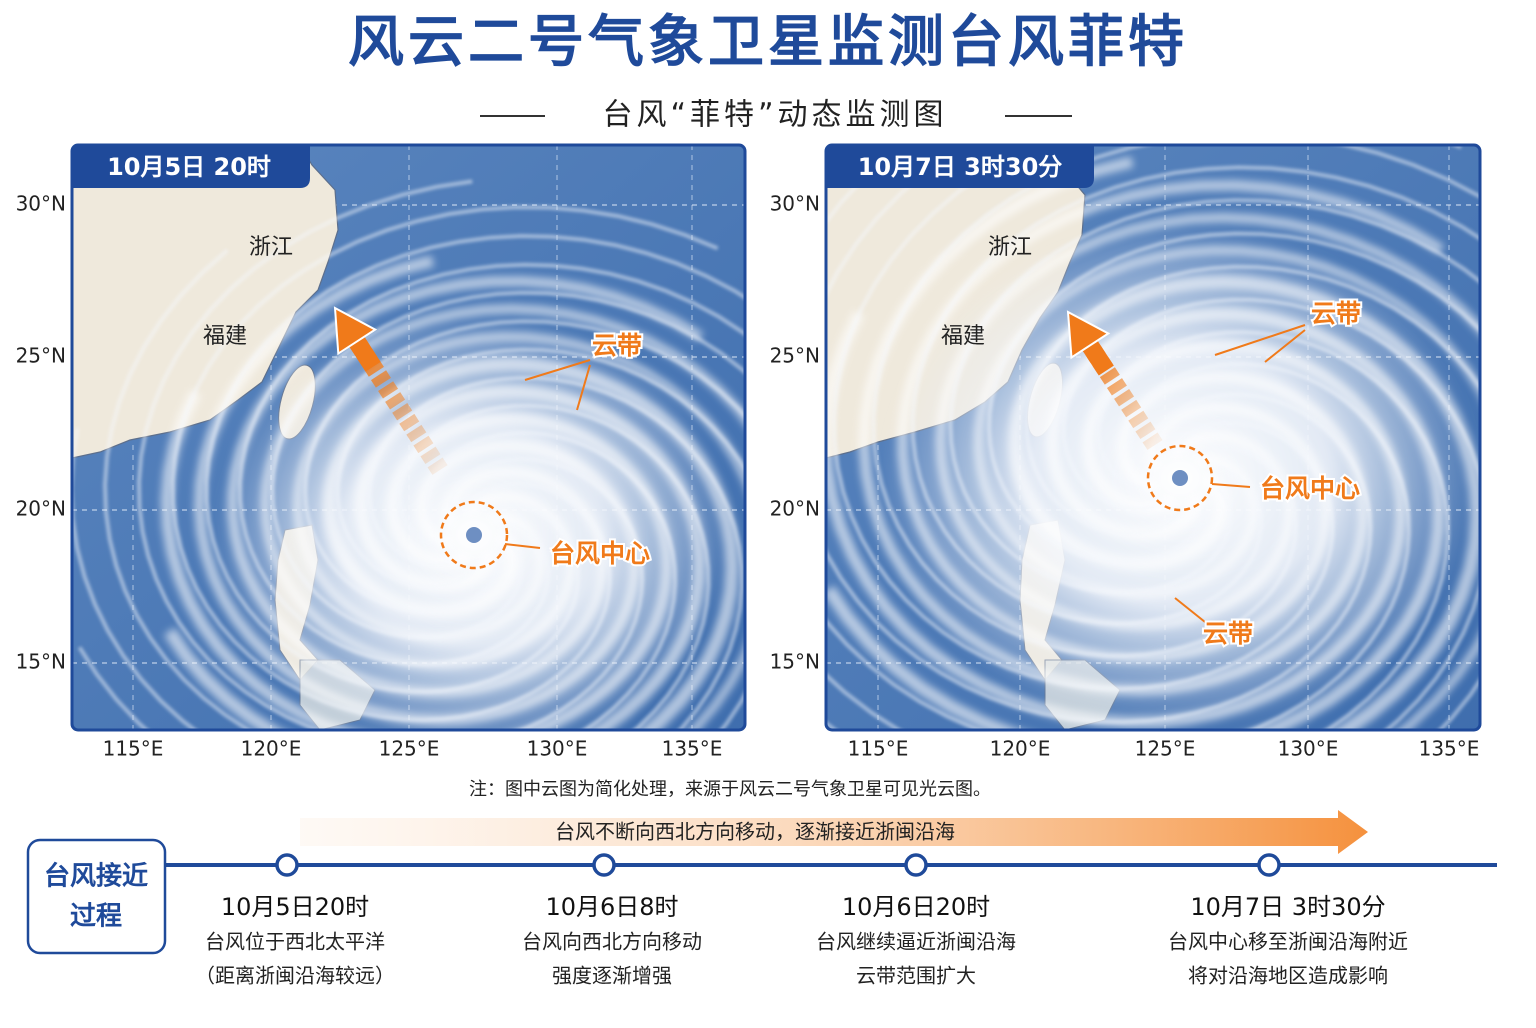 This screenshot has width=1536, height=1028. Describe the element at coordinates (768, 42) in the screenshot. I see `title: 风云二号气象卫星监测台风菲特` at that location.